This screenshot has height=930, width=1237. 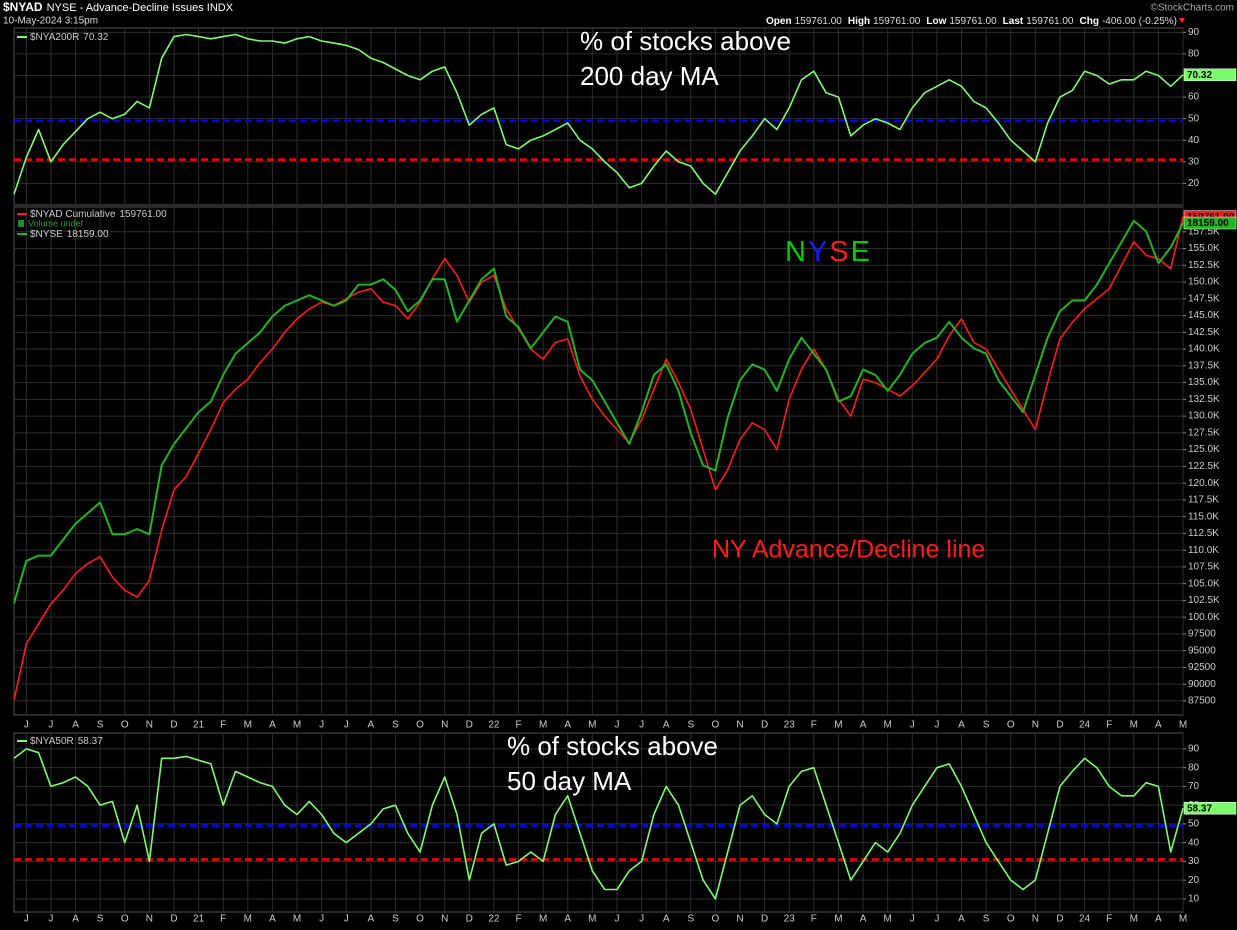 What do you see at coordinates (1204, 248) in the screenshot?
I see `y-tick-label: 155.0K` at bounding box center [1204, 248].